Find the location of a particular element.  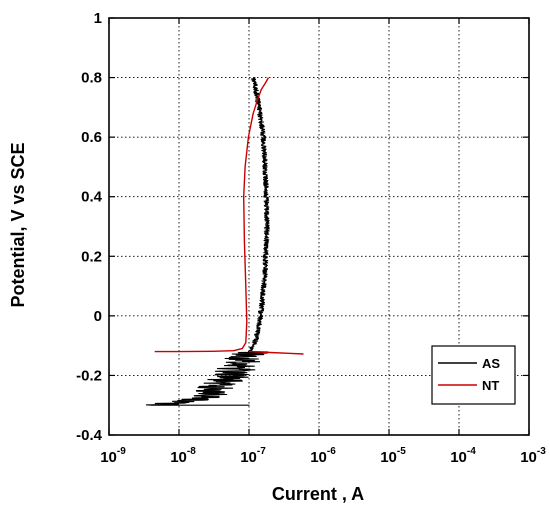

x-tick-label: 10⁻³ is located at coordinates (533, 456).